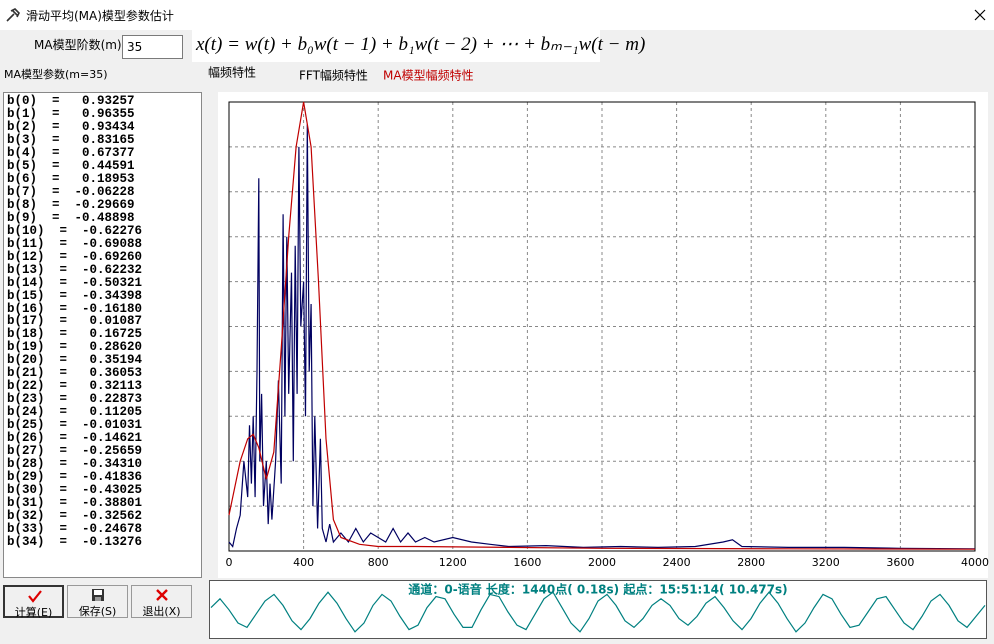 The width and height of the screenshot is (994, 644). Describe the element at coordinates (229, 562) in the screenshot. I see `x-tick-label: 0` at that location.